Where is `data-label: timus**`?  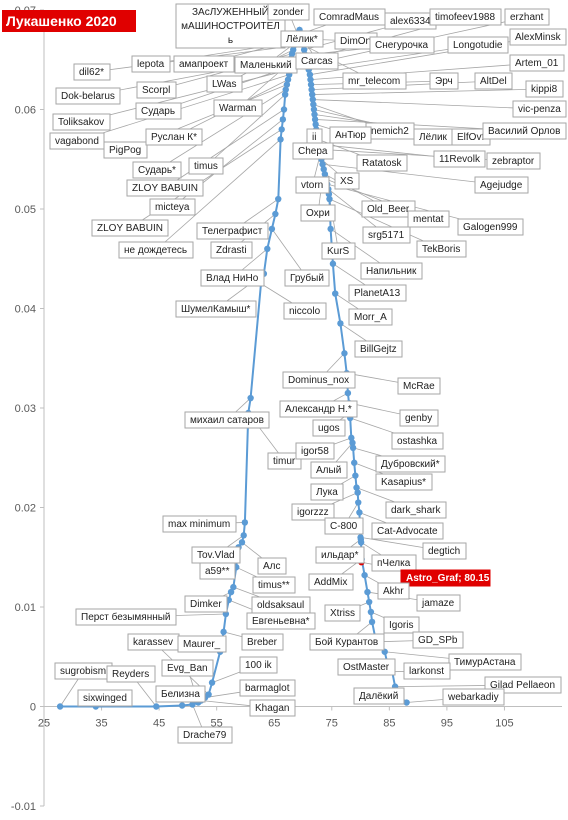 data-label: timus** is located at coordinates (274, 585).